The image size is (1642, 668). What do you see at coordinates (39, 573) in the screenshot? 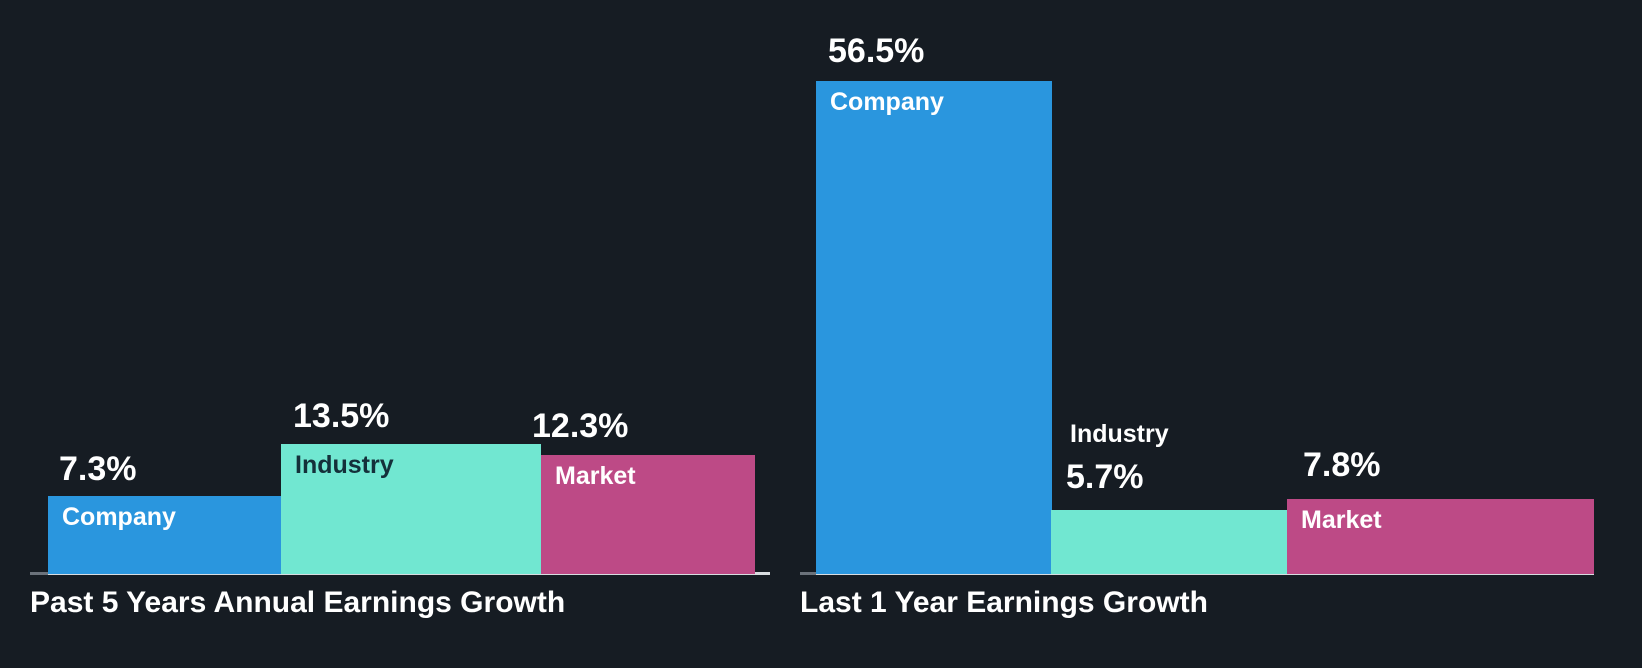
I see `axis-line-stub-left` at bounding box center [39, 573].